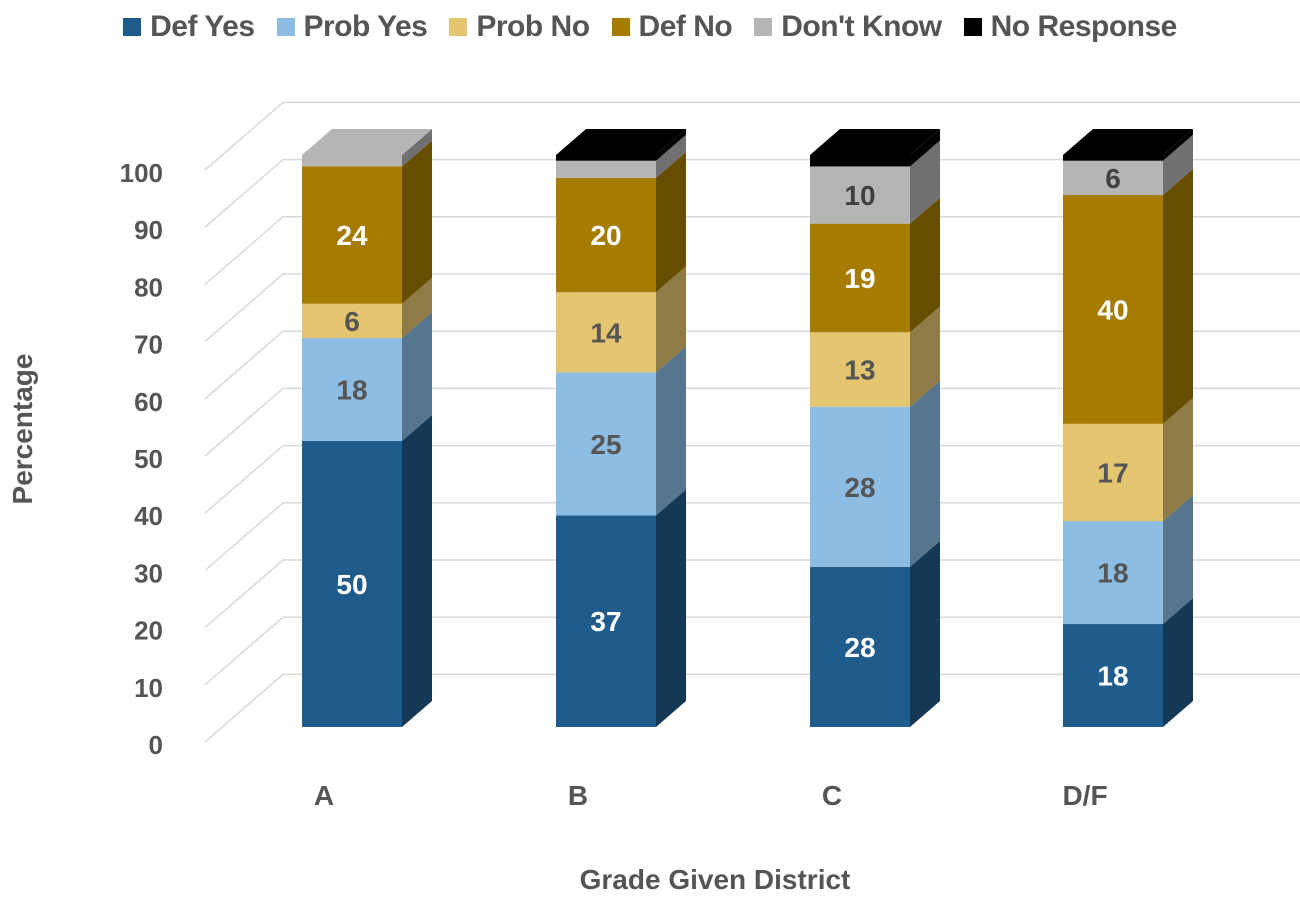 The image size is (1300, 899). I want to click on legend-item-don-t-know: Don't Know, so click(848, 27).